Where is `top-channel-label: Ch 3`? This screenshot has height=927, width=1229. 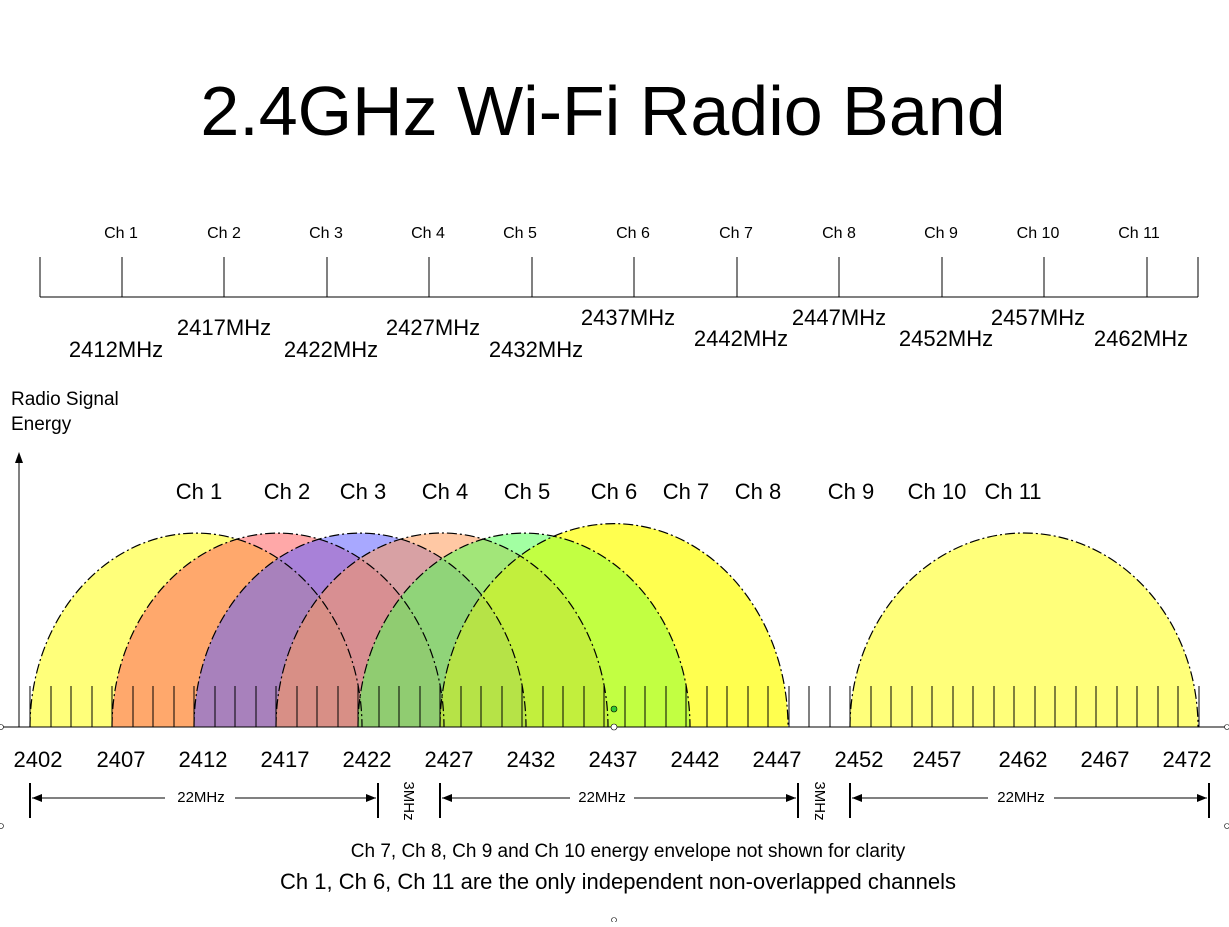
top-channel-label: Ch 3 is located at coordinates (326, 233).